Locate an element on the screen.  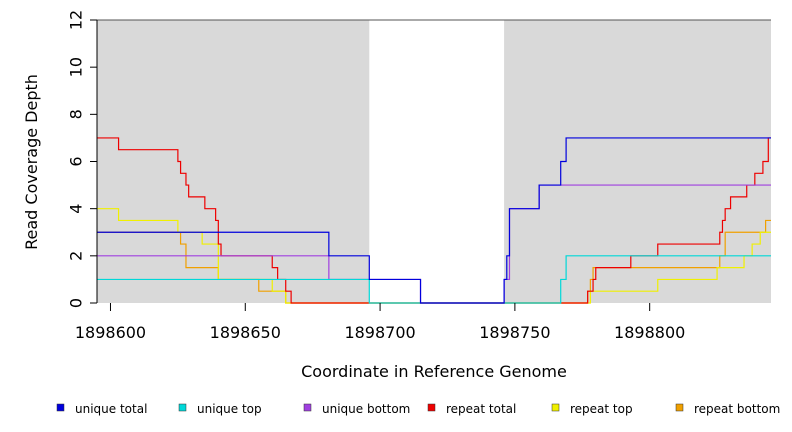
x-tick-label: 1898600 is located at coordinates (110, 332).